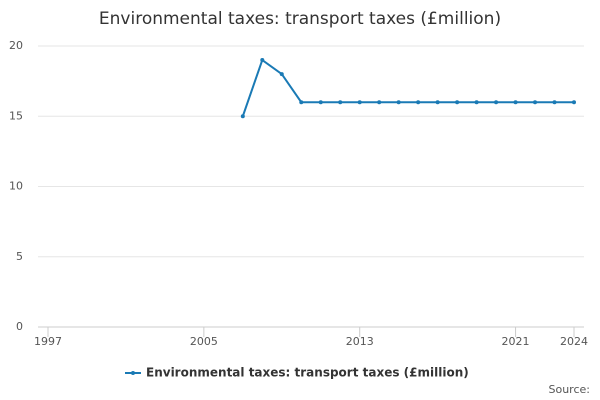 The width and height of the screenshot is (600, 400). I want to click on x-tick-label: 2005, so click(204, 341).